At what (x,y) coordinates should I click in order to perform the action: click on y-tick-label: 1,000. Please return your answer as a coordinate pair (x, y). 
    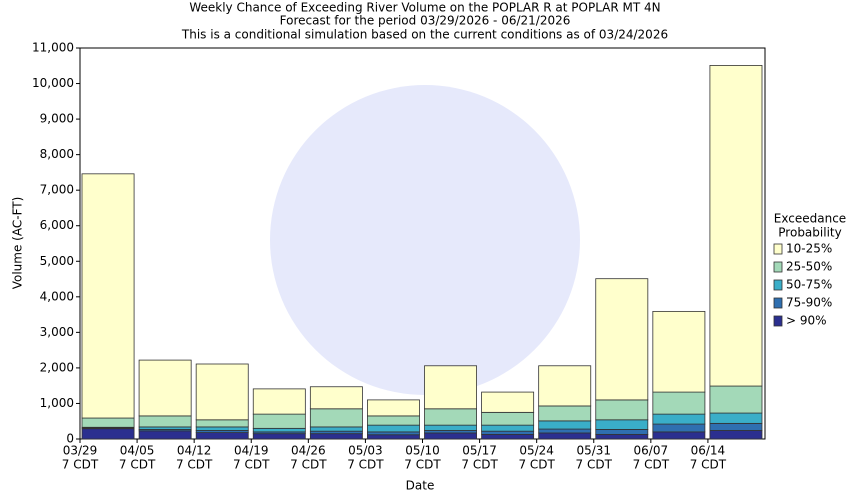
    Looking at the image, I should click on (57, 403).